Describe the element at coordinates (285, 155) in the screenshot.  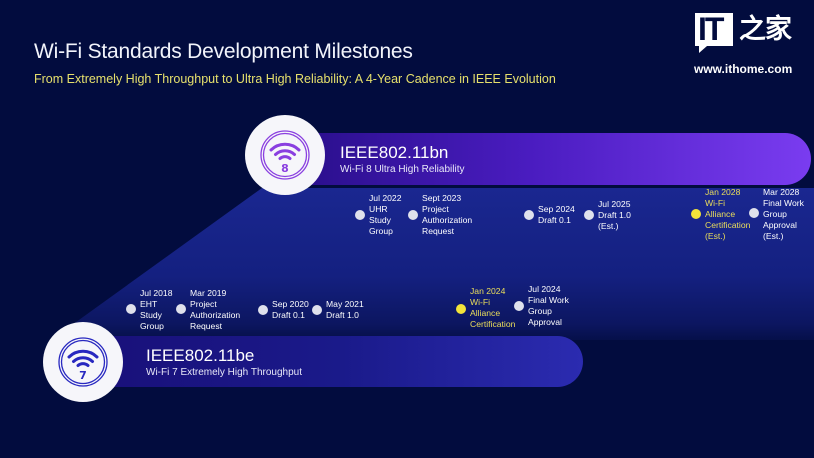
I see `wifi-8-icon: 8` at that location.